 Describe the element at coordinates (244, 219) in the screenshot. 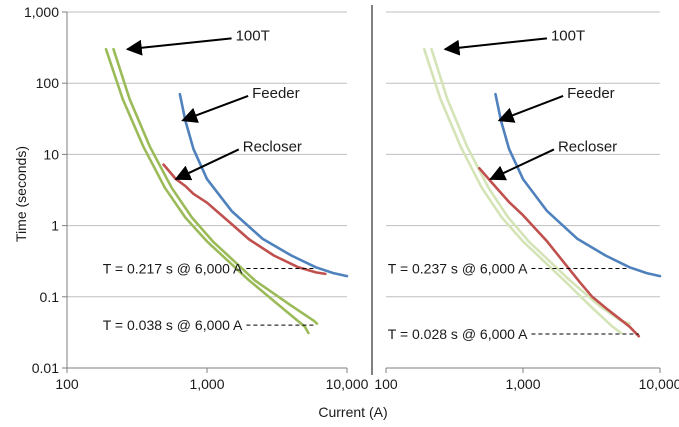

I see `left-series-recloser-line` at that location.